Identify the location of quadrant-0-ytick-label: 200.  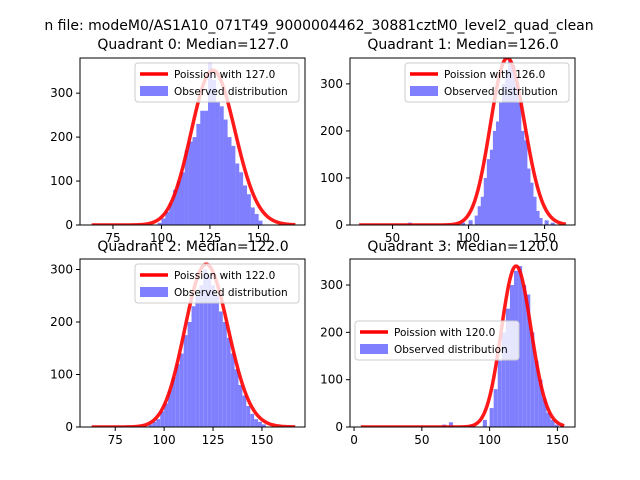
(61, 137).